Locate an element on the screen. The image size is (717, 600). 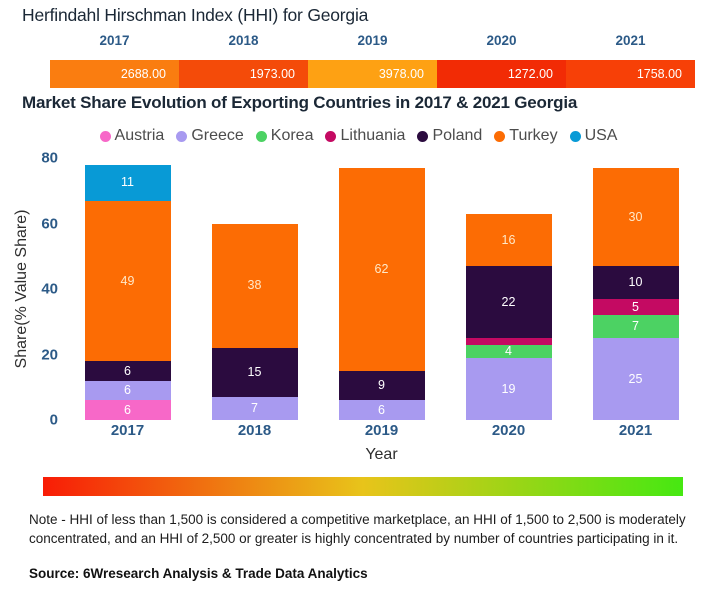
legend-item-label: Korea is located at coordinates (292, 135).